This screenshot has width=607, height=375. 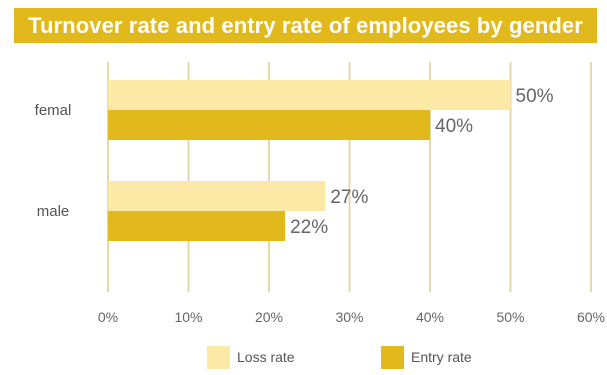 I want to click on legend-label: Entry rate, so click(x=441, y=357).